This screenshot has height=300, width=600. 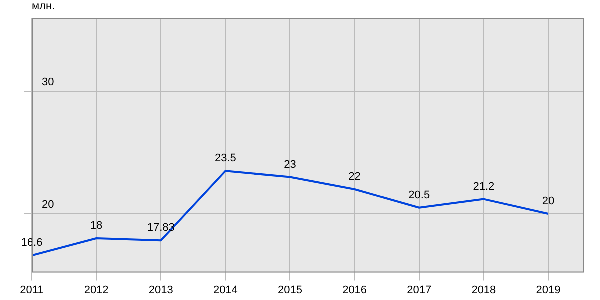 I want to click on x-tick-label: 2012, so click(x=96, y=290).